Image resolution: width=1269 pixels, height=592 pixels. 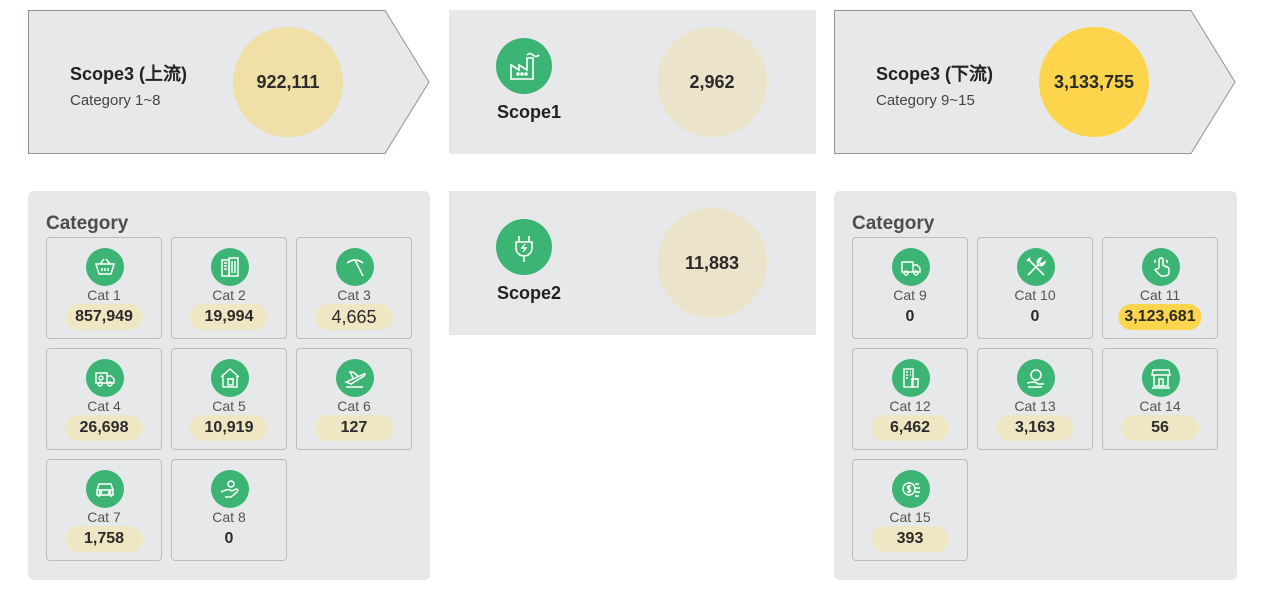 What do you see at coordinates (910, 517) in the screenshot?
I see `category-name: Cat 15` at bounding box center [910, 517].